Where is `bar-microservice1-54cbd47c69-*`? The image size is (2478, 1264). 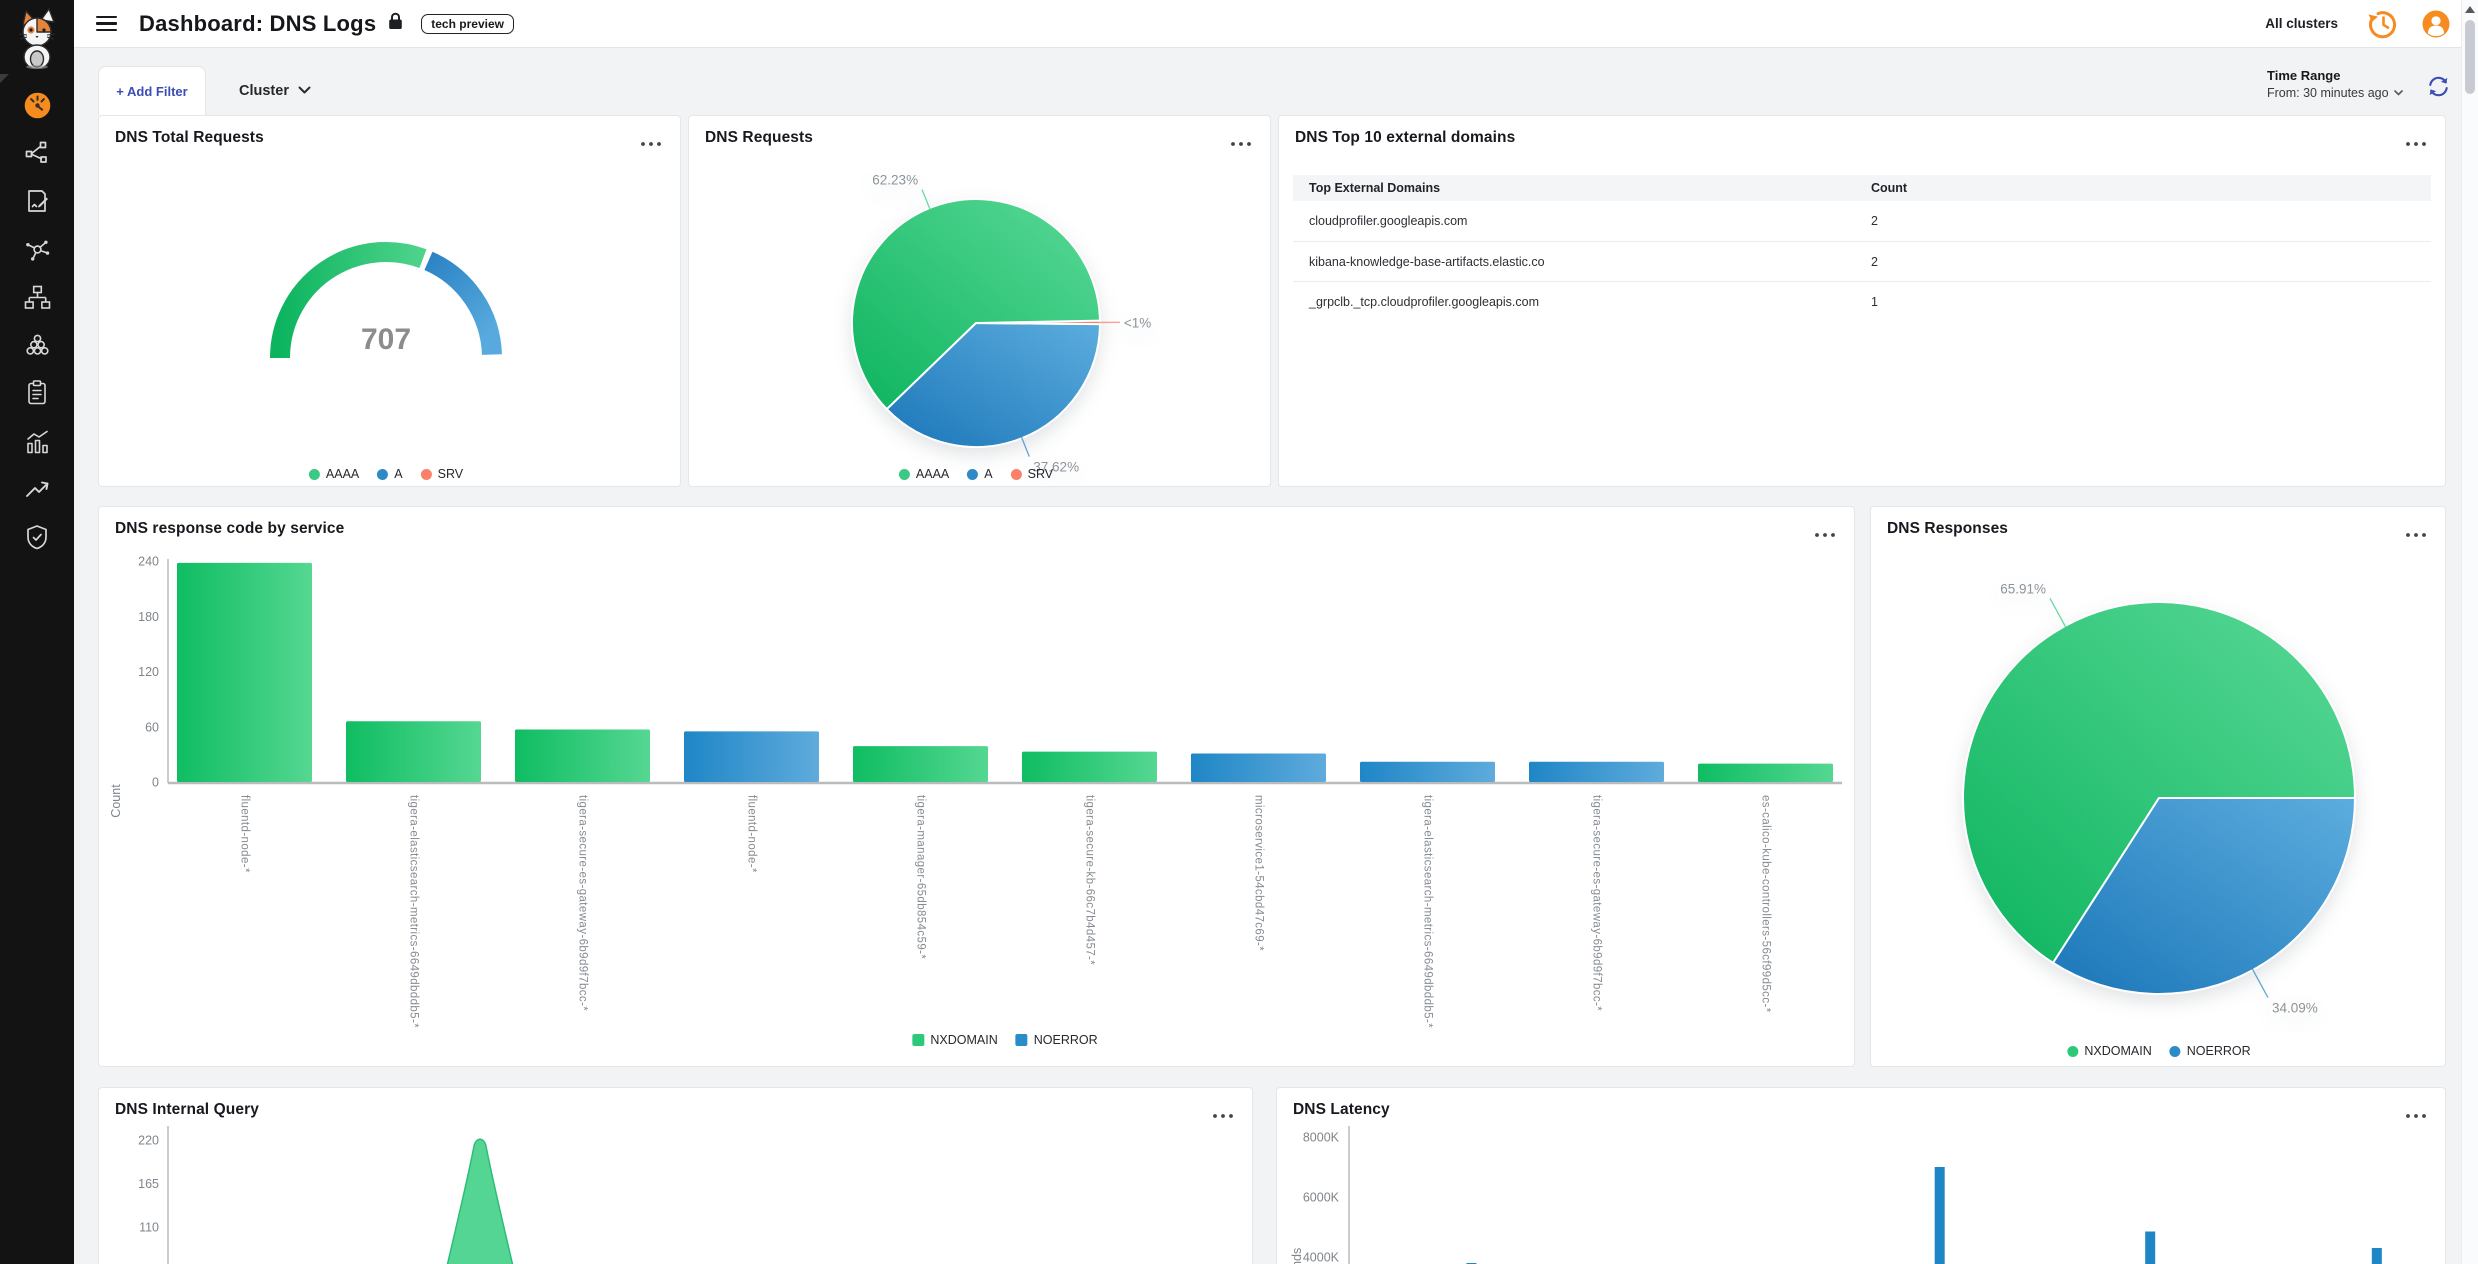 bar-microservice1-54cbd47c69-* is located at coordinates (1258, 767).